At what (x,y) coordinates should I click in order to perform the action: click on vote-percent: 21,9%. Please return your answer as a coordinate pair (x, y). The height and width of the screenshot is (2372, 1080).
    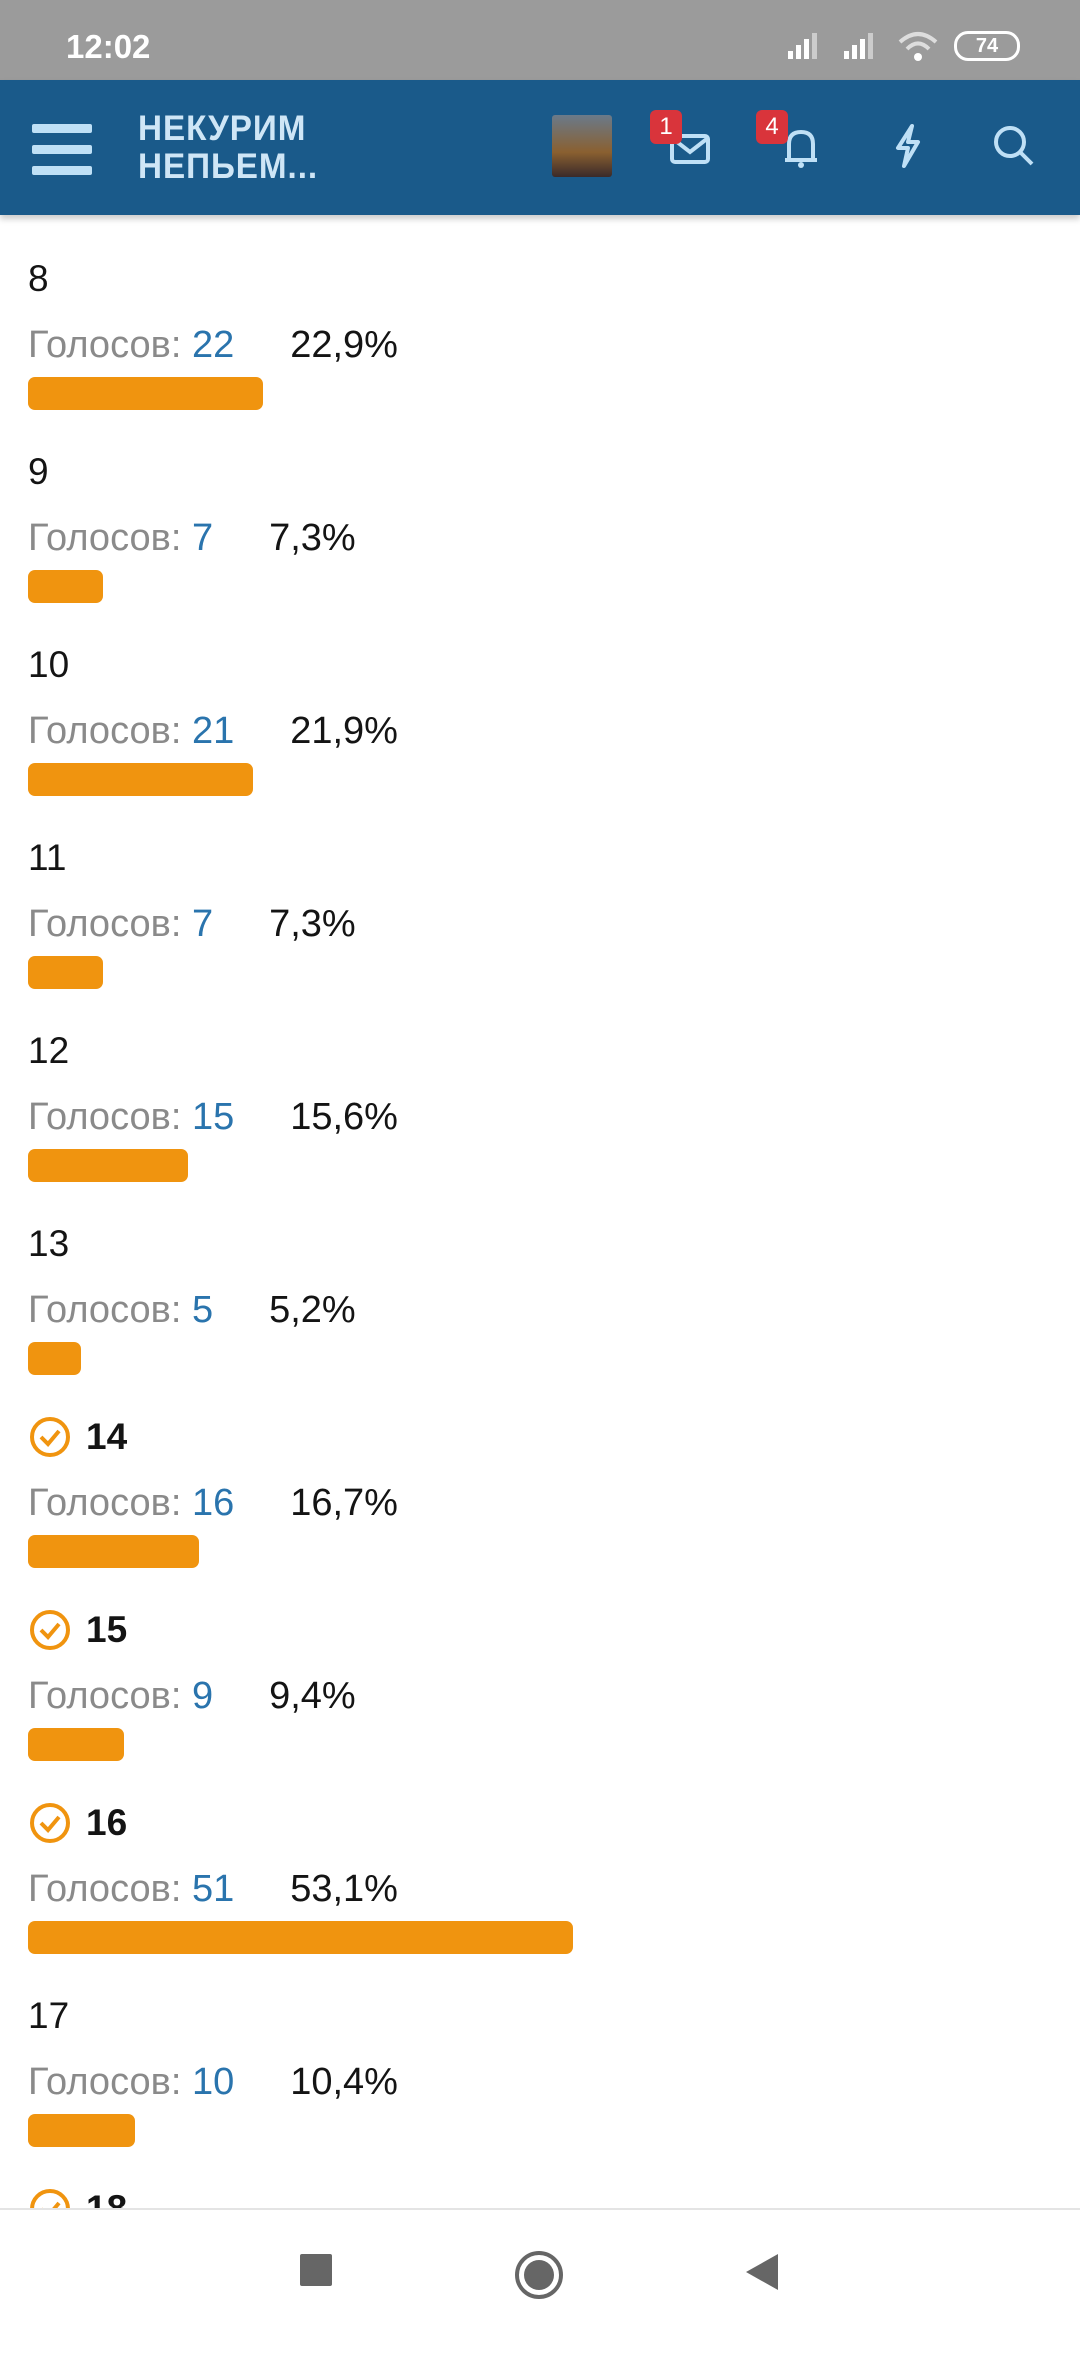
    Looking at the image, I should click on (344, 731).